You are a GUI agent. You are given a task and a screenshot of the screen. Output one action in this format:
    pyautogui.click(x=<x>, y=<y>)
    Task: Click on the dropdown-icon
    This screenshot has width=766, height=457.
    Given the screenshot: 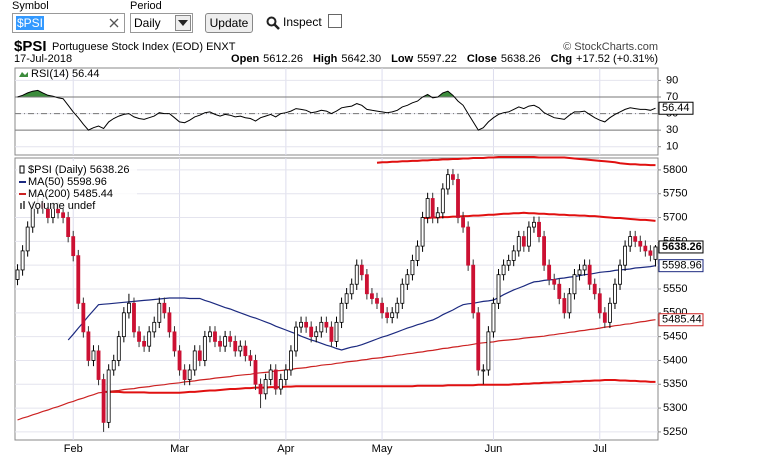 What is the action you would take?
    pyautogui.click(x=183, y=23)
    